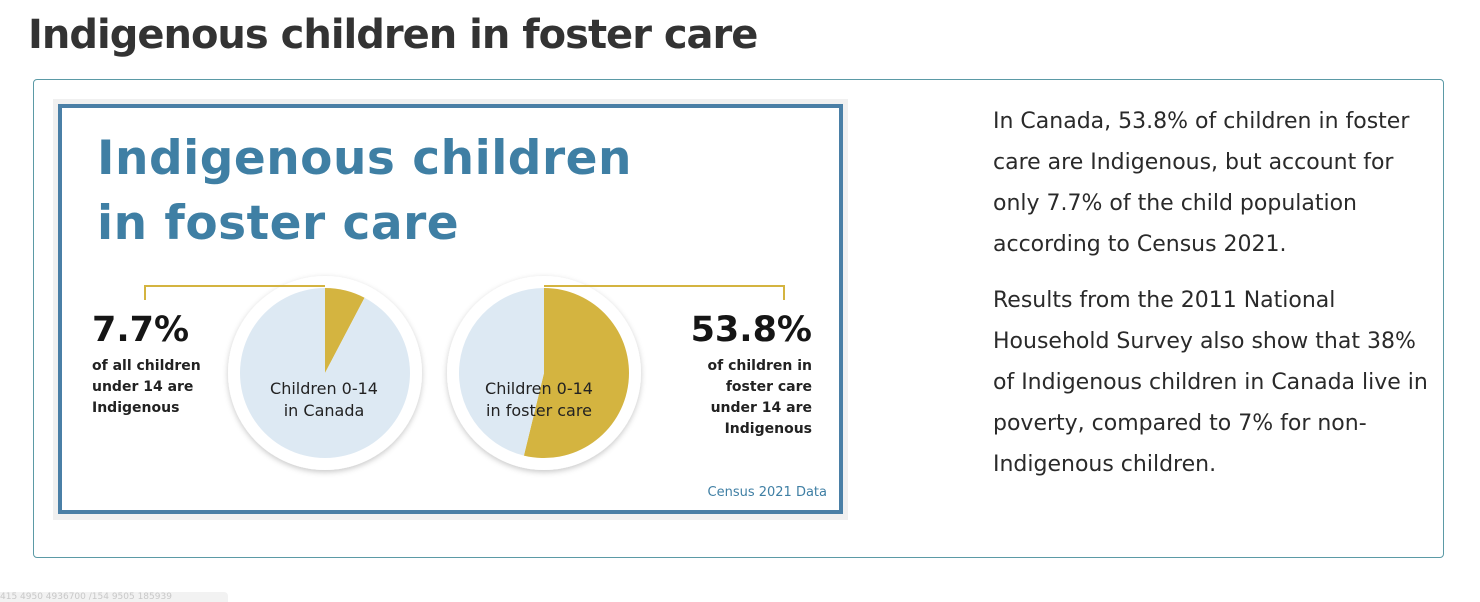 The height and width of the screenshot is (602, 1480). What do you see at coordinates (539, 399) in the screenshot?
I see `pie-label-foster-care: Children 0-14 in foster care` at bounding box center [539, 399].